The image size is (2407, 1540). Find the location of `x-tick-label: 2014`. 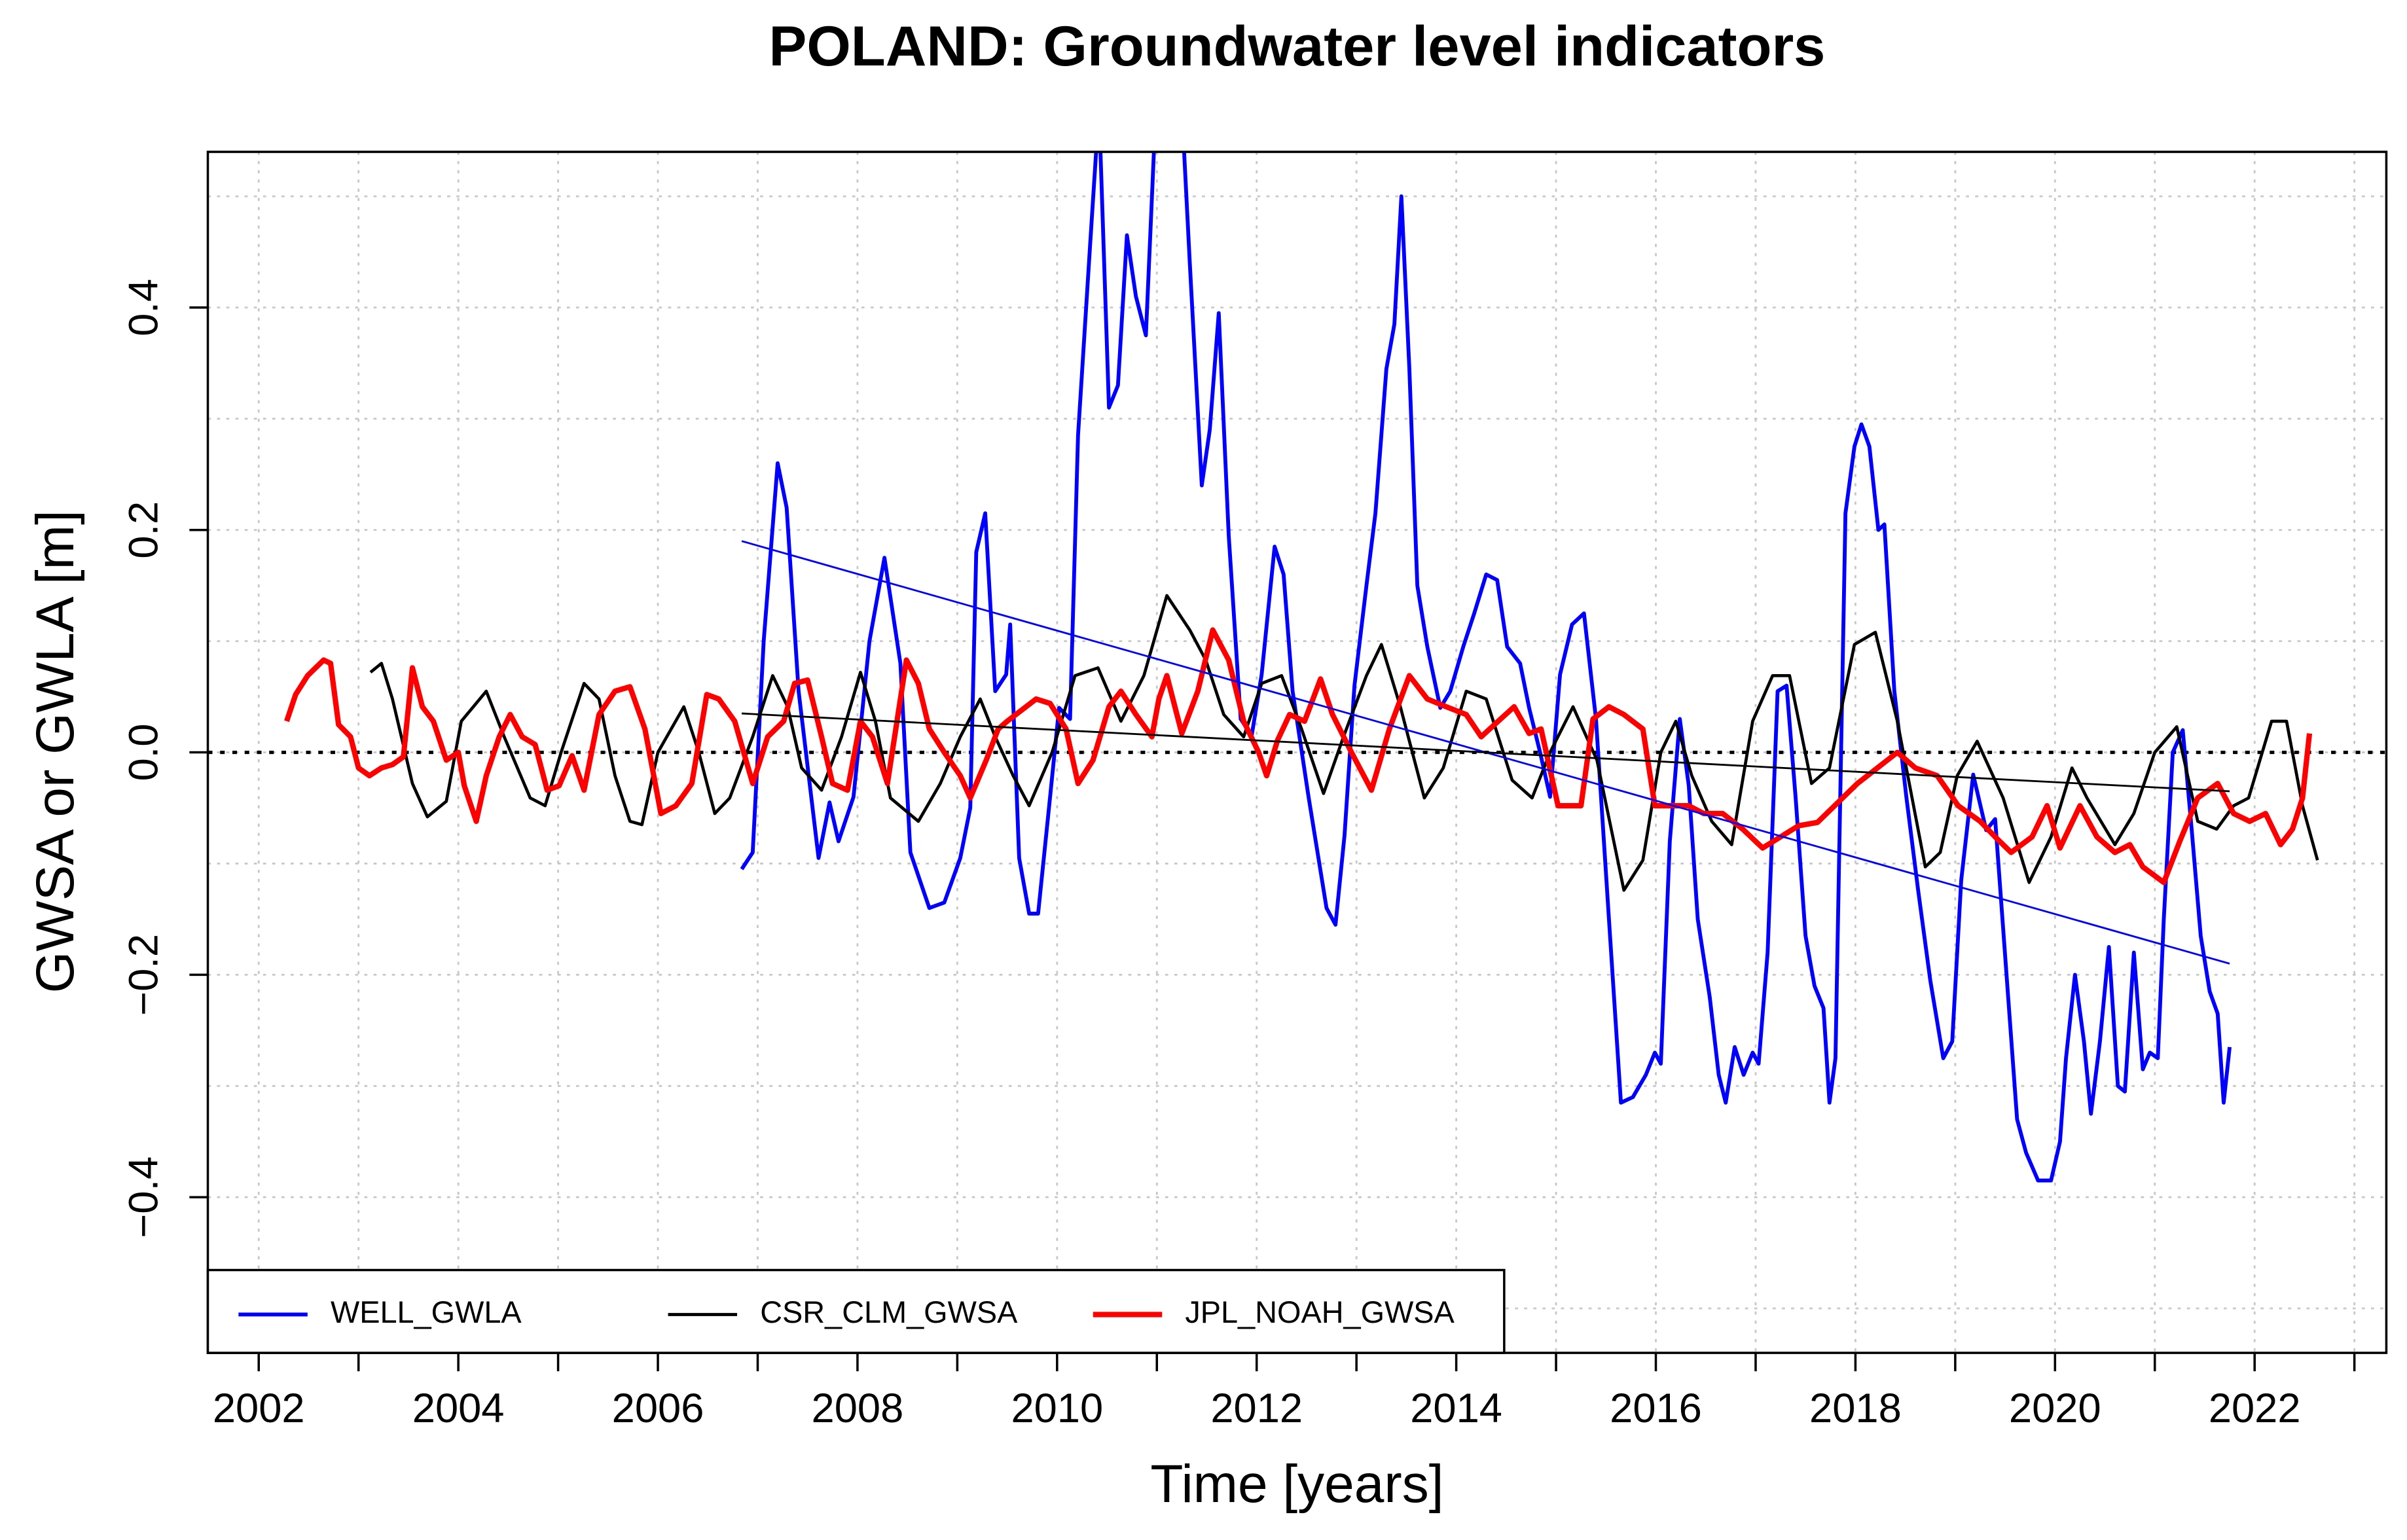

x-tick-label: 2014 is located at coordinates (1456, 1408).